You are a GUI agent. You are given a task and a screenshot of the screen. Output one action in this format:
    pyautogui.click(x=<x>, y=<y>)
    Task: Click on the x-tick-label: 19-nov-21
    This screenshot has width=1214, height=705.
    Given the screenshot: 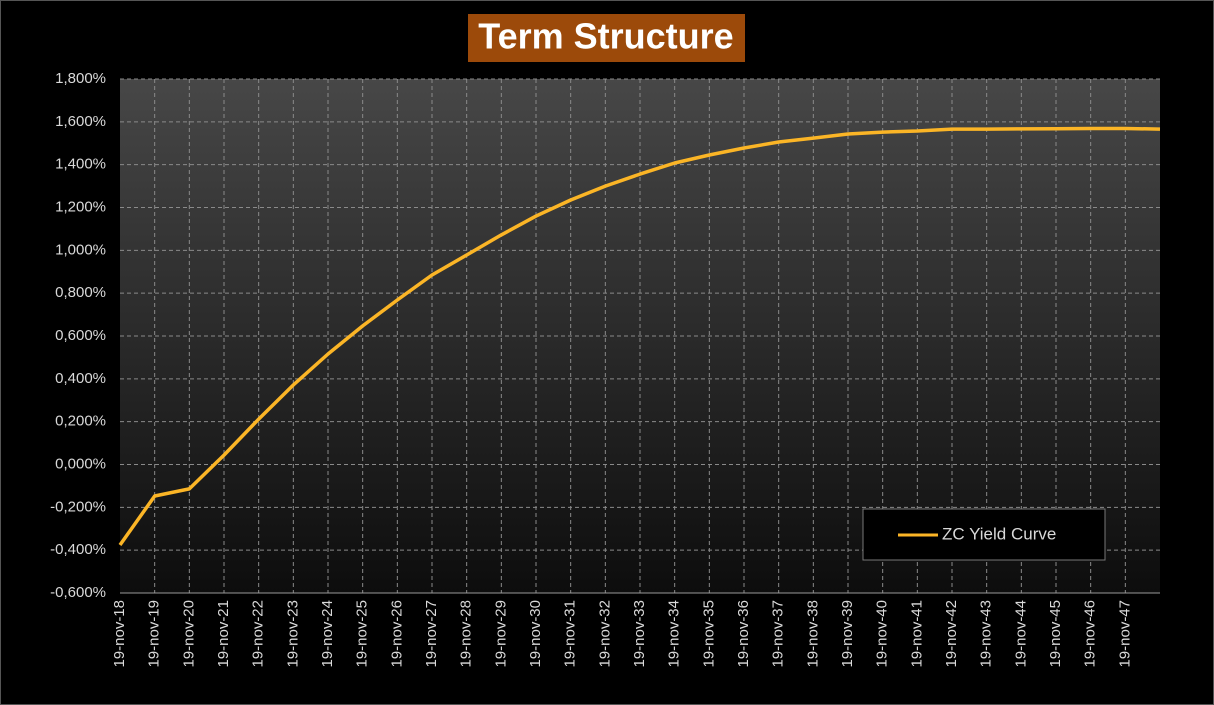 What is the action you would take?
    pyautogui.click(x=223, y=634)
    